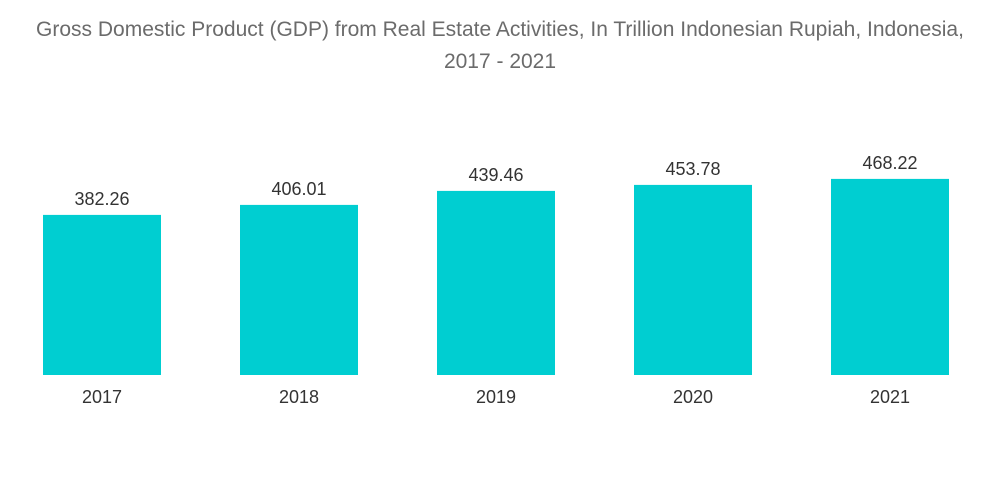  I want to click on x-tick-label-2020: 2020, so click(693, 397).